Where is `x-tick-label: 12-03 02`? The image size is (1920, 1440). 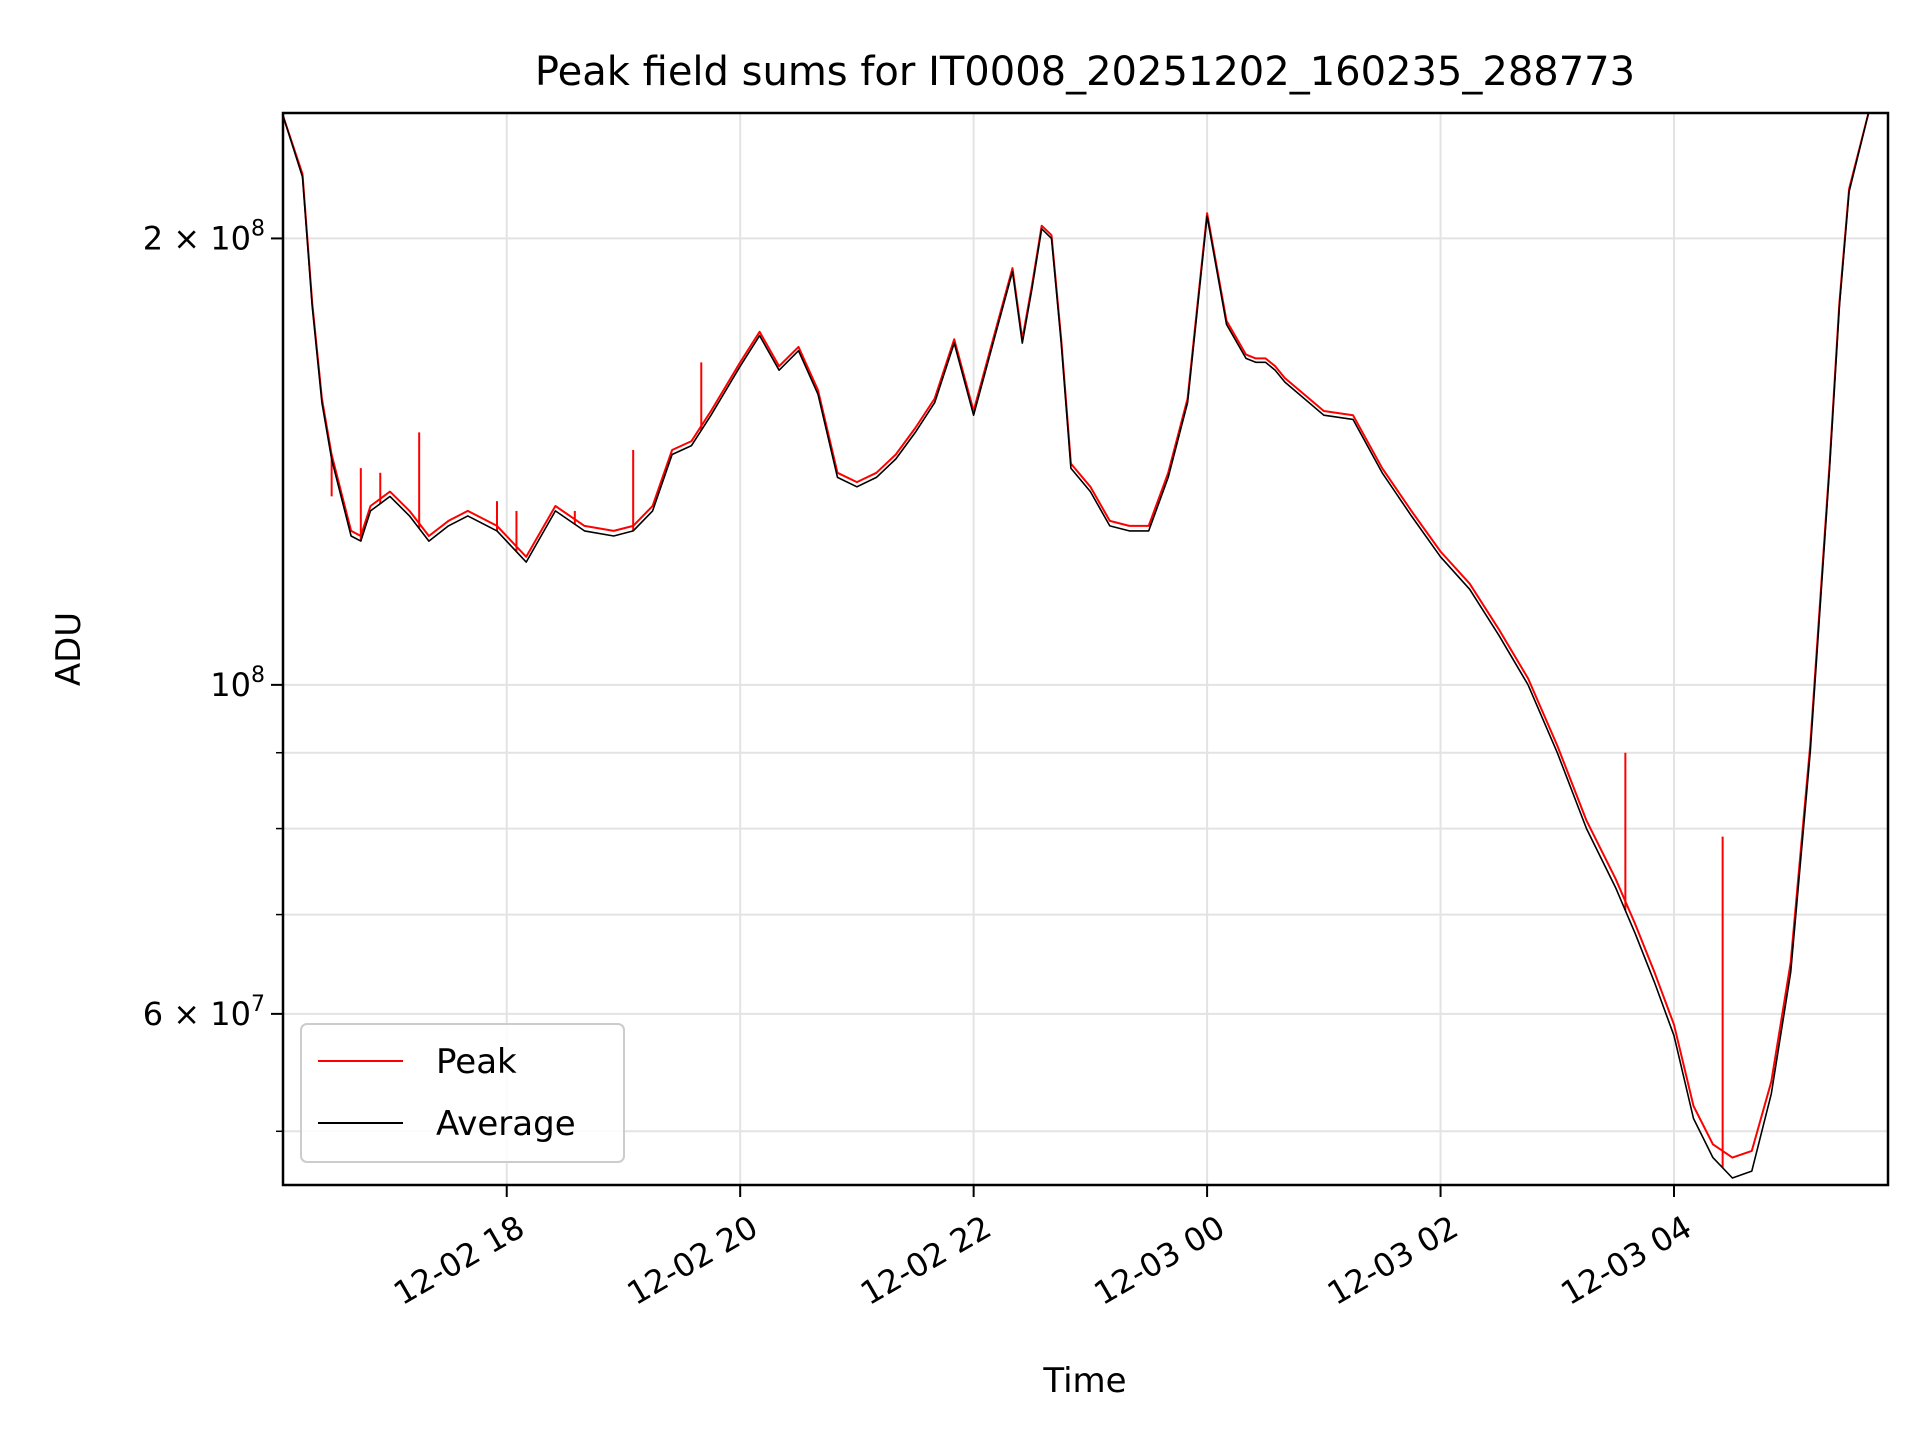
x-tick-label: 12-03 02 is located at coordinates (1393, 1260).